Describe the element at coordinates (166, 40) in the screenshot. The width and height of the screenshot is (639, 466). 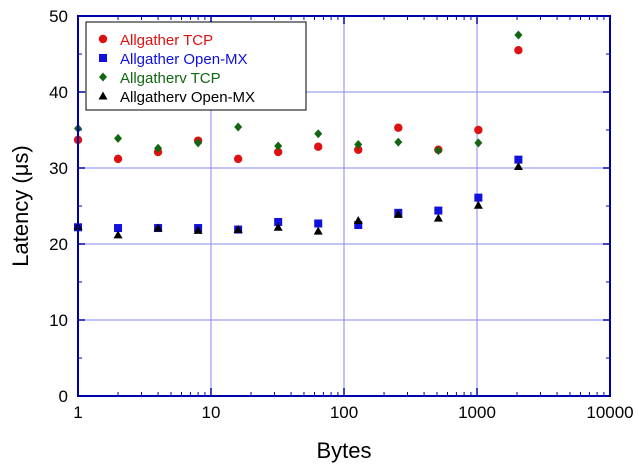
I see `legend-label: Allgather TCP` at that location.